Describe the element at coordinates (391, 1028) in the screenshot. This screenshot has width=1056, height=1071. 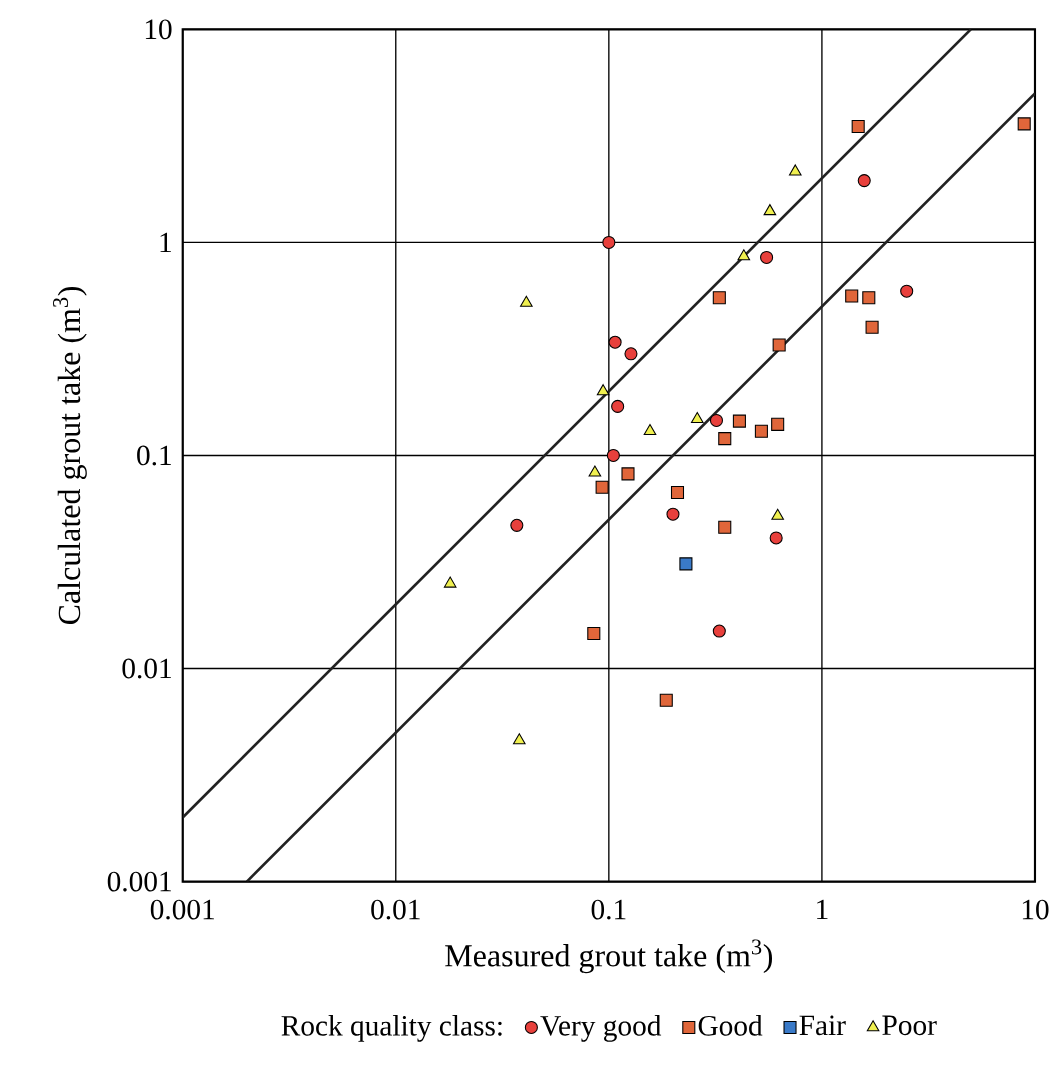
I see `legend-title: Rock quality class:` at that location.